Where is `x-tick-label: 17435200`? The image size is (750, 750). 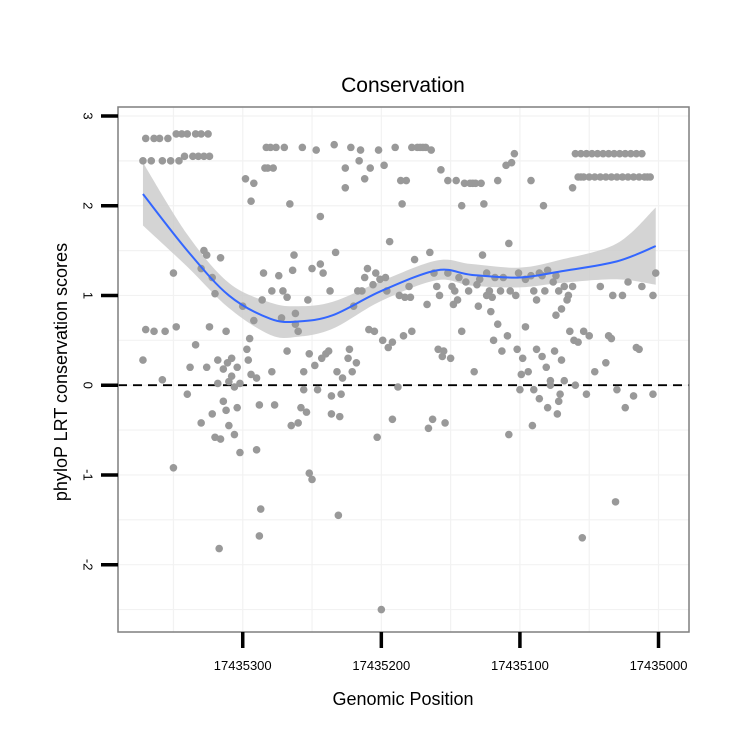
x-tick-label: 17435200 is located at coordinates (381, 665).